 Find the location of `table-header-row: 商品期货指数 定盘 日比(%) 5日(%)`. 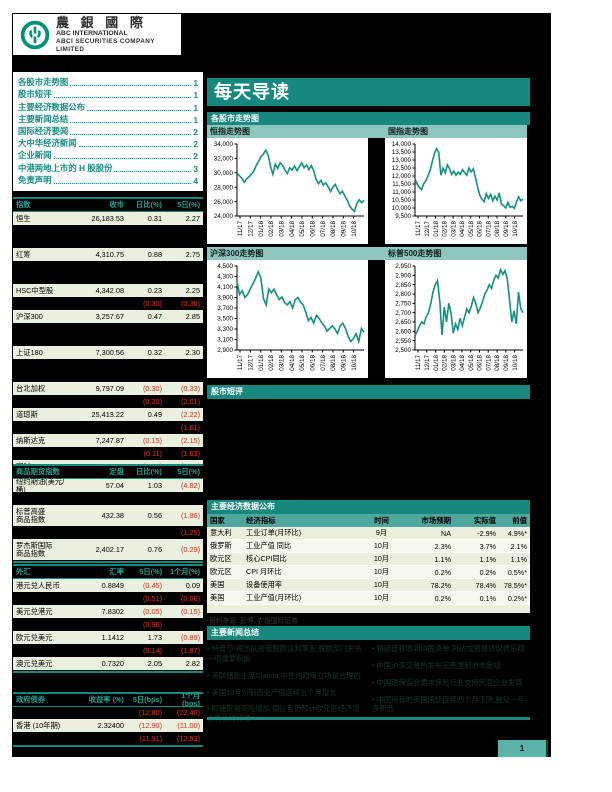

table-header-row: 商品期货指数 定盘 日比(%) 5日(%) is located at coordinates (108, 472).